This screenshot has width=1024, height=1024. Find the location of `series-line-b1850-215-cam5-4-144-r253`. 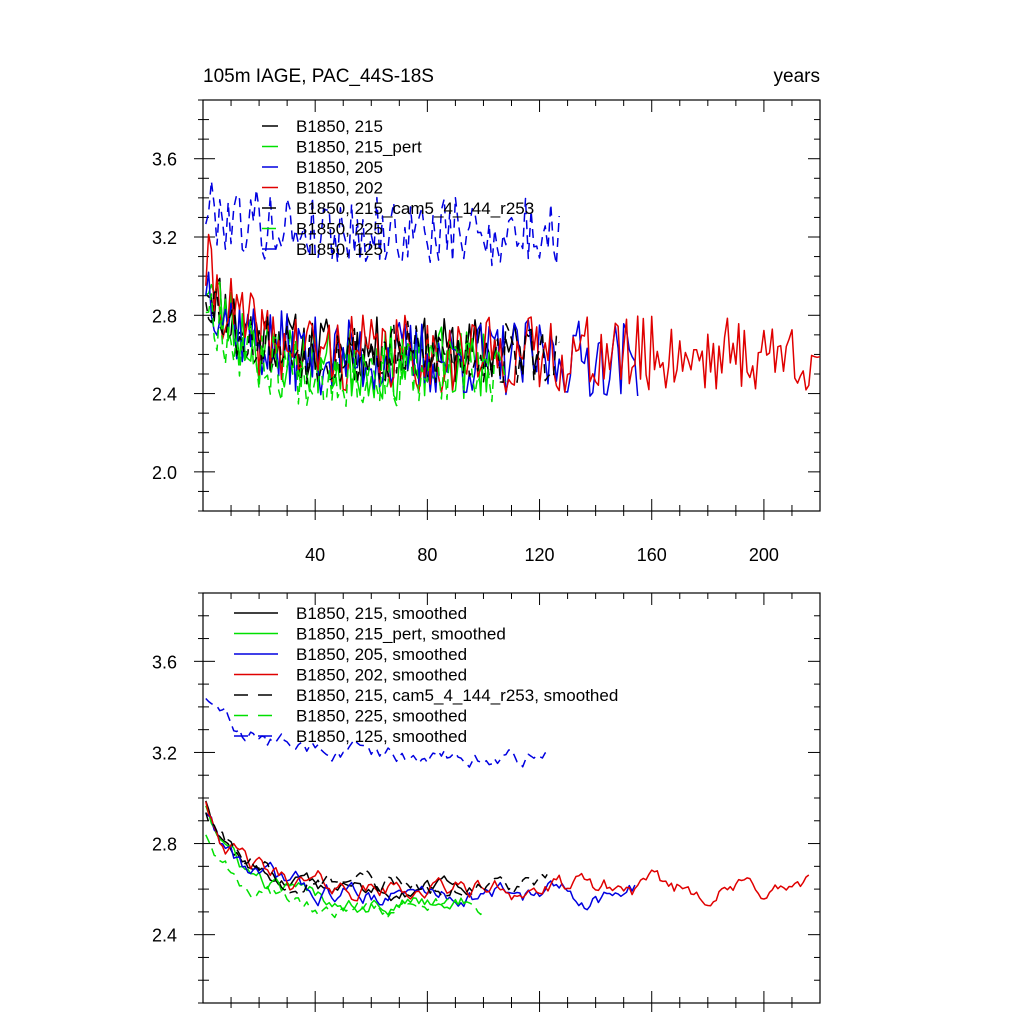

series-line-b1850-215-cam5-4-144-r253 is located at coordinates (382, 337).